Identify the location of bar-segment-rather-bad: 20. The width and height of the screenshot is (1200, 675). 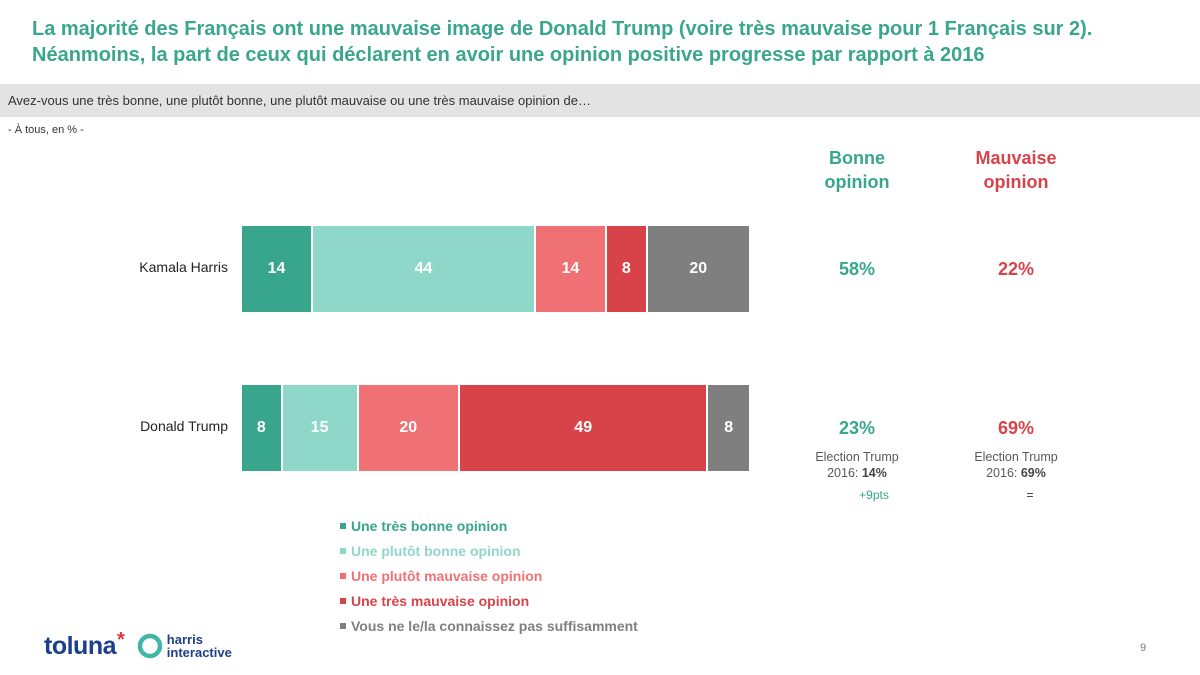
(409, 428).